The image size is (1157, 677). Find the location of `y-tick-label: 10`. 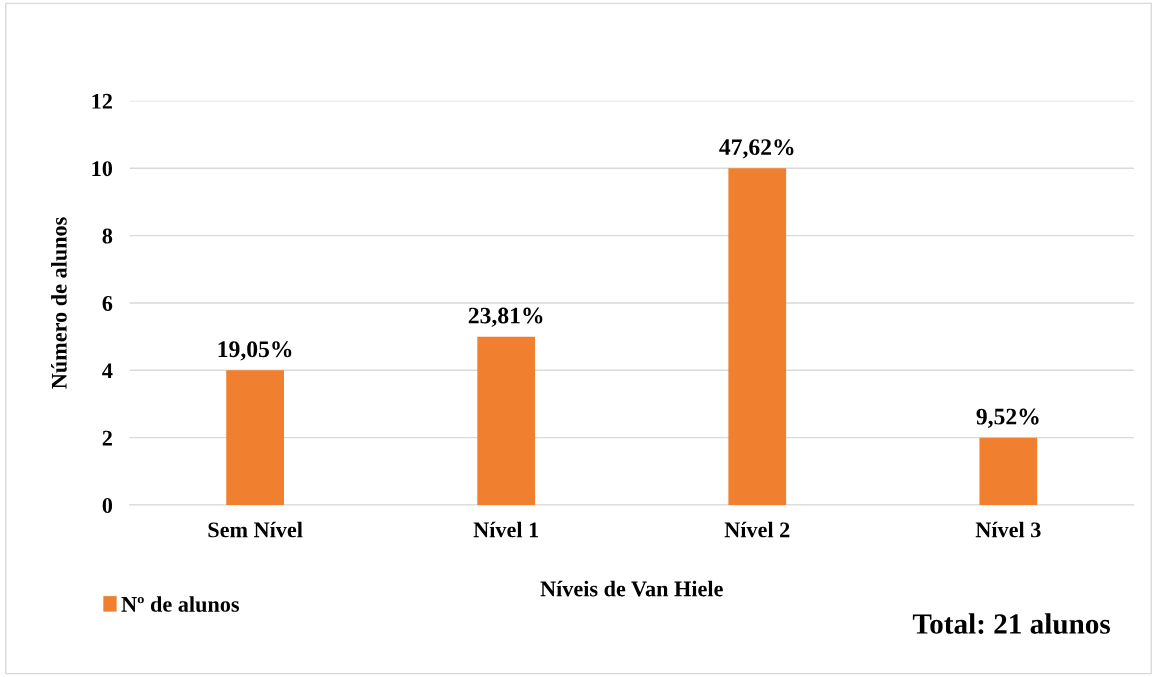

y-tick-label: 10 is located at coordinates (102, 169).